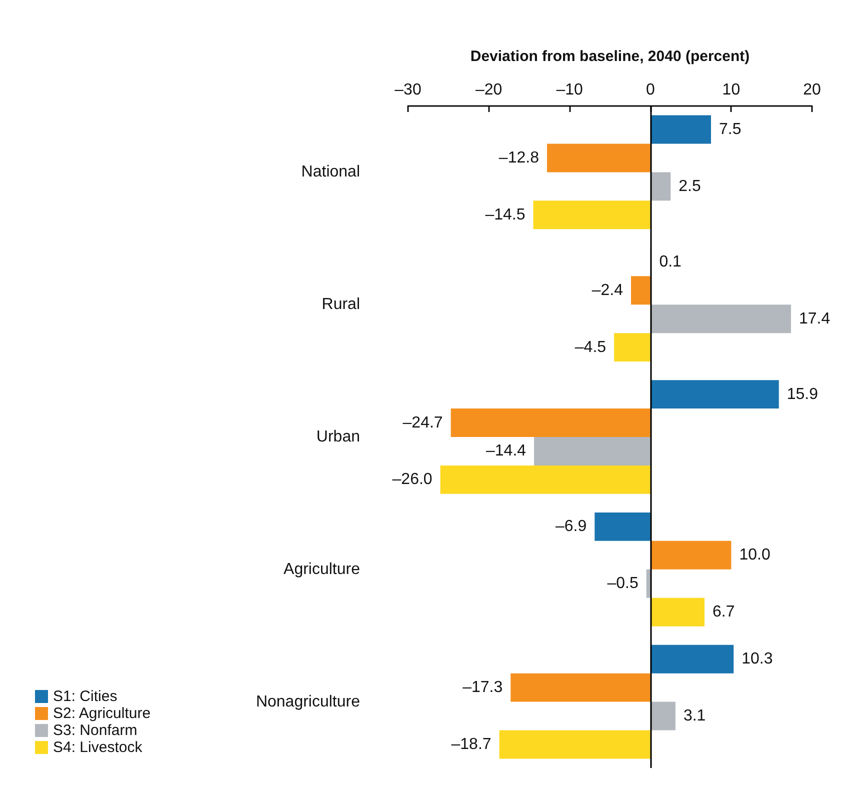  Describe the element at coordinates (723, 612) in the screenshot. I see `data-label: 6.7` at that location.